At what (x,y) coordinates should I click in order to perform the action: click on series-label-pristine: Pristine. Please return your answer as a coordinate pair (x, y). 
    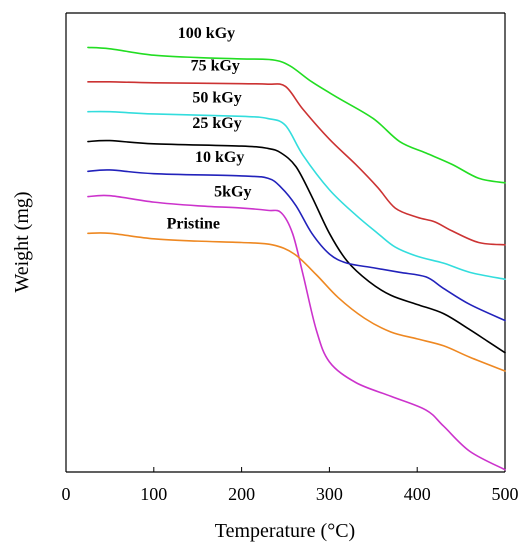
    Looking at the image, I should click on (193, 224).